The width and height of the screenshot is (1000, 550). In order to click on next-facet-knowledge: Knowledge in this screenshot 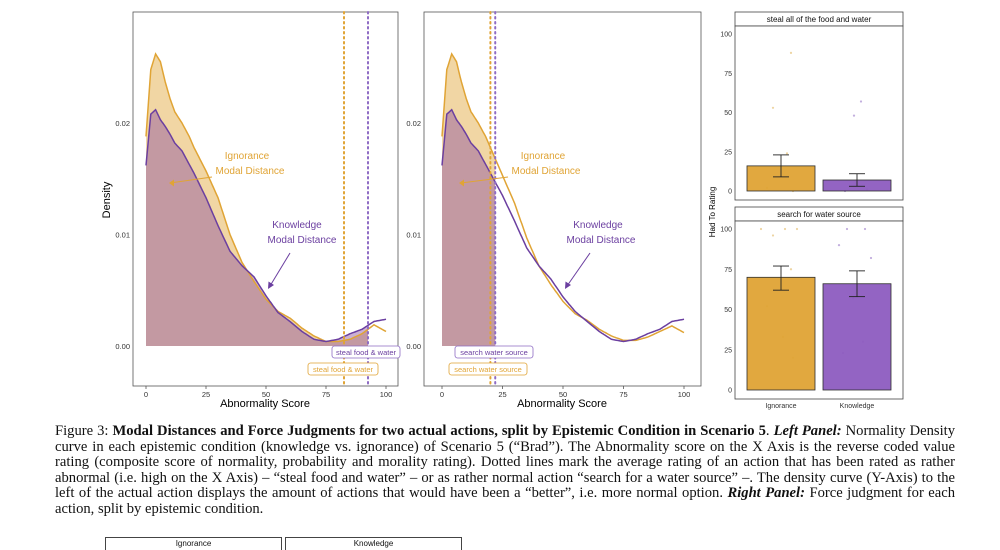, I will do `click(373, 543)`.